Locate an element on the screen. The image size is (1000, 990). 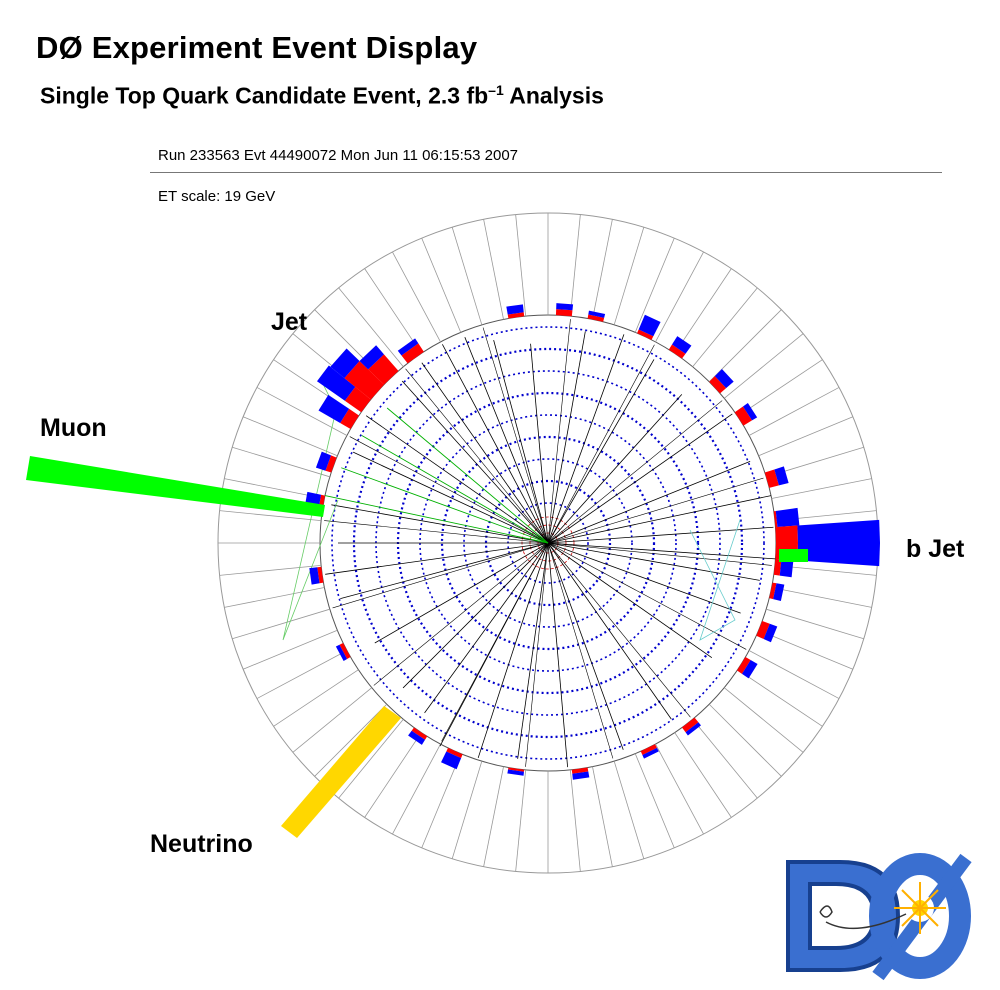
neutrino-label: Neutrino is located at coordinates (201, 844).